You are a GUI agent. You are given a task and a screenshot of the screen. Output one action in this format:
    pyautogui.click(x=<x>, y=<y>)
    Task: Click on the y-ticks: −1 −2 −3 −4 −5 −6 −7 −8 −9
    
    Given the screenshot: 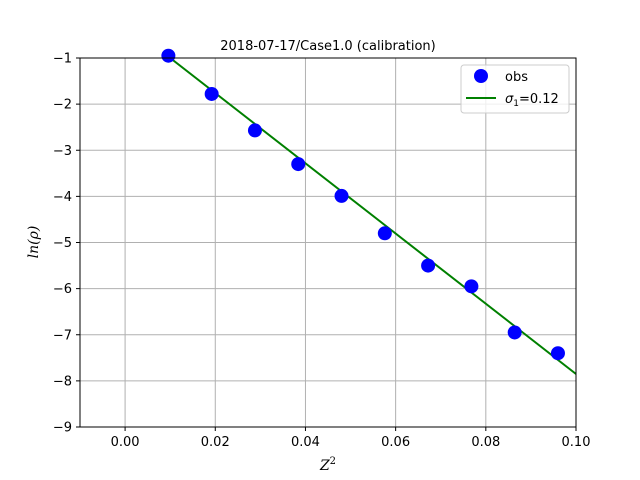 What is the action you would take?
    pyautogui.click(x=66, y=244)
    